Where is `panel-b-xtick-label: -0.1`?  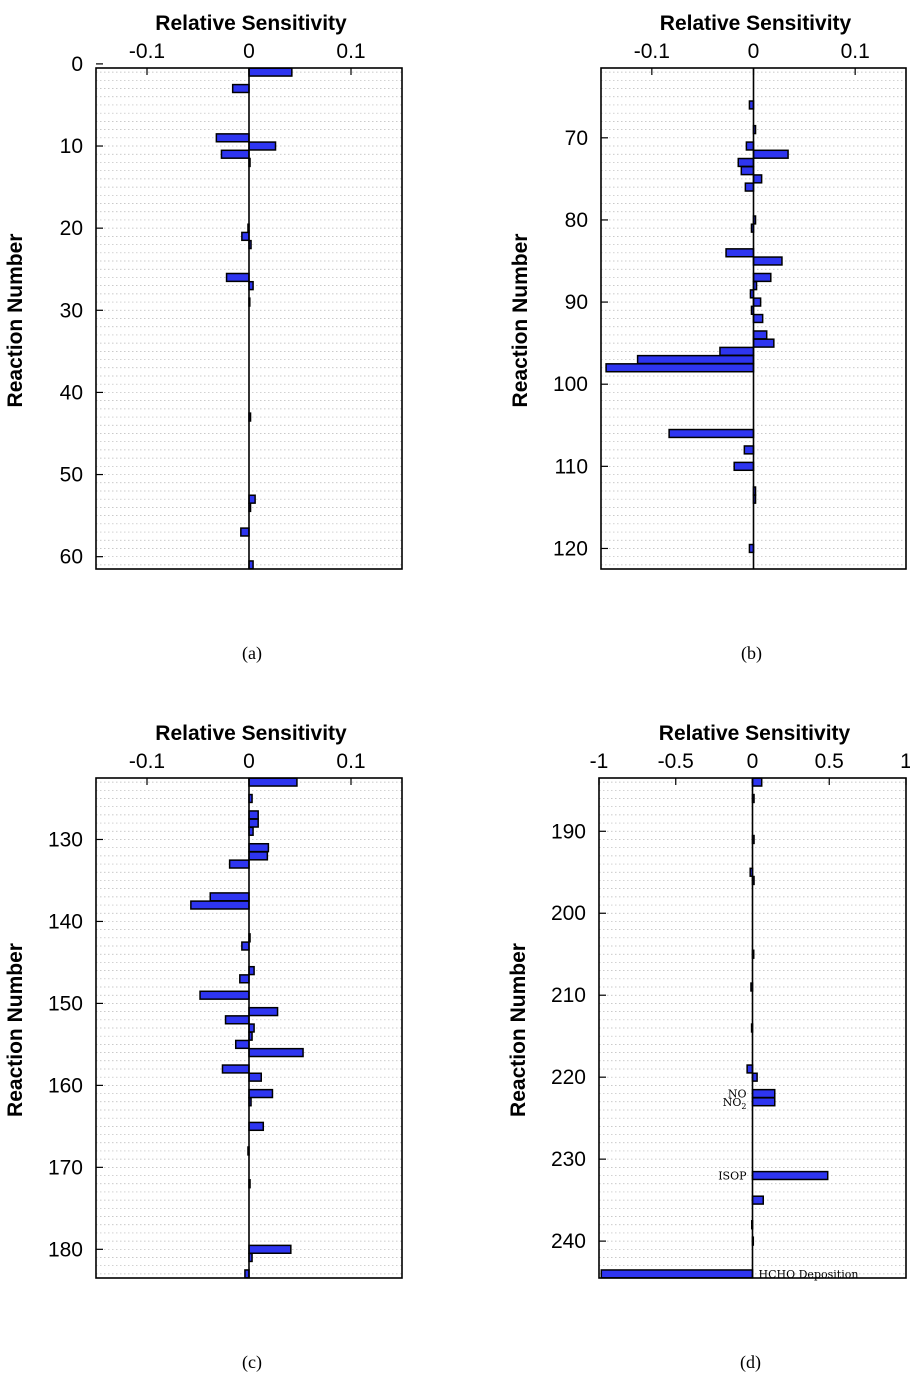 panel-b-xtick-label: -0.1 is located at coordinates (652, 51).